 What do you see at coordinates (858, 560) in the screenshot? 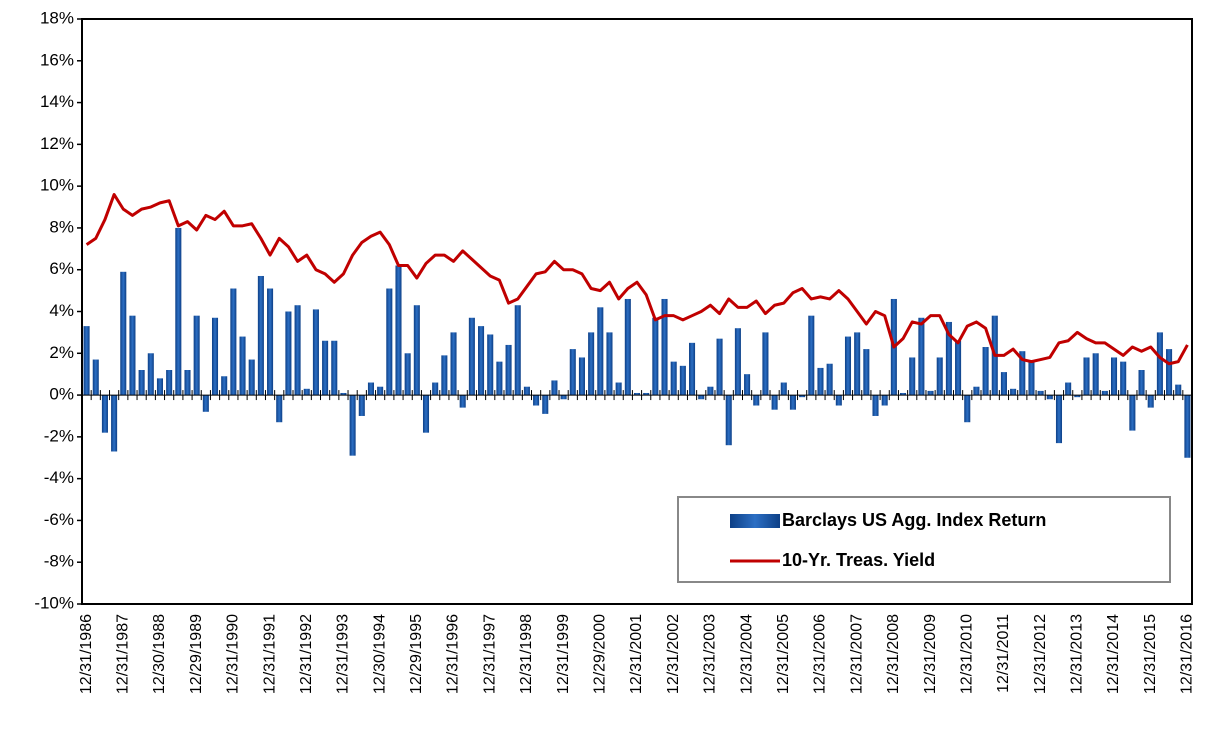
I see `legend-label: 10-Yr. Treas. Yield` at bounding box center [858, 560].